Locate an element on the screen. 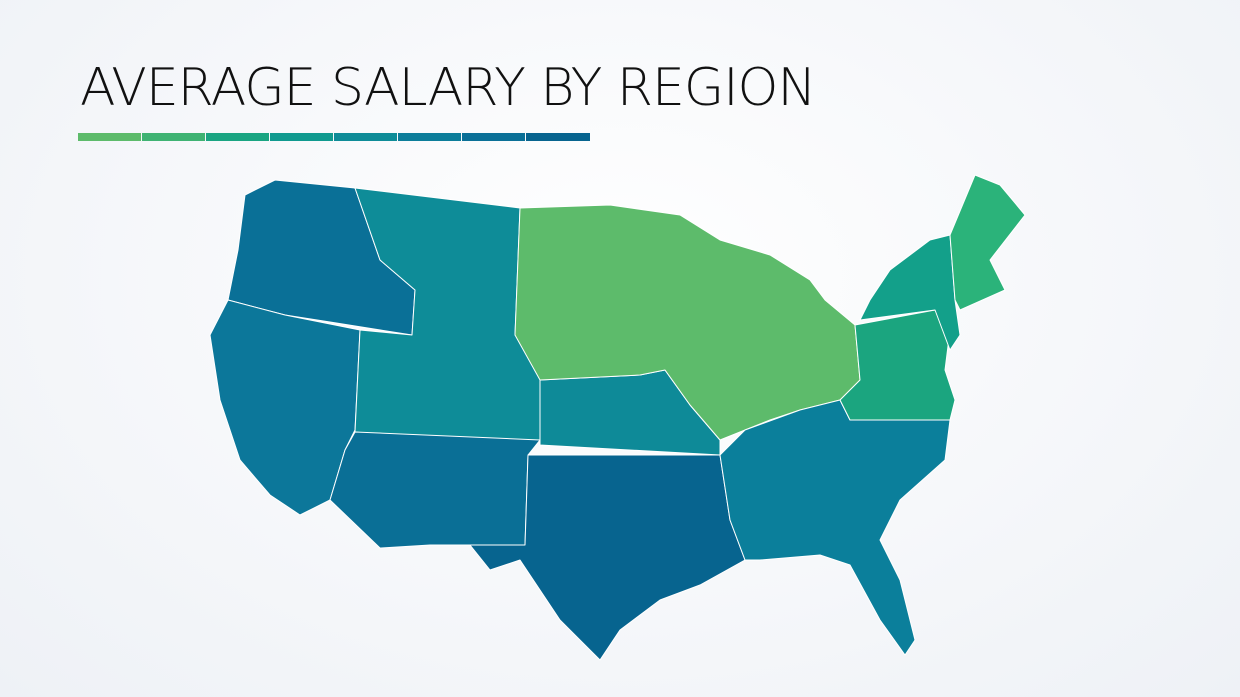  title: AVERAGE SALARY BY REGION is located at coordinates (448, 88).